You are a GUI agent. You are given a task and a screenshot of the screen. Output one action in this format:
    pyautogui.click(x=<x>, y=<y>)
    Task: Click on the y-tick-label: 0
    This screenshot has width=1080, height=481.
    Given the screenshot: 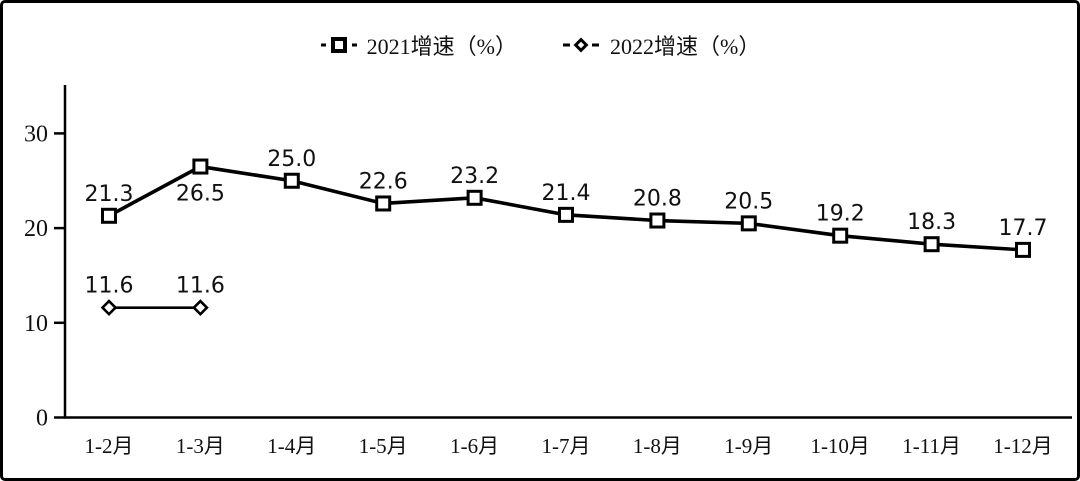 What is the action you would take?
    pyautogui.click(x=42, y=419)
    